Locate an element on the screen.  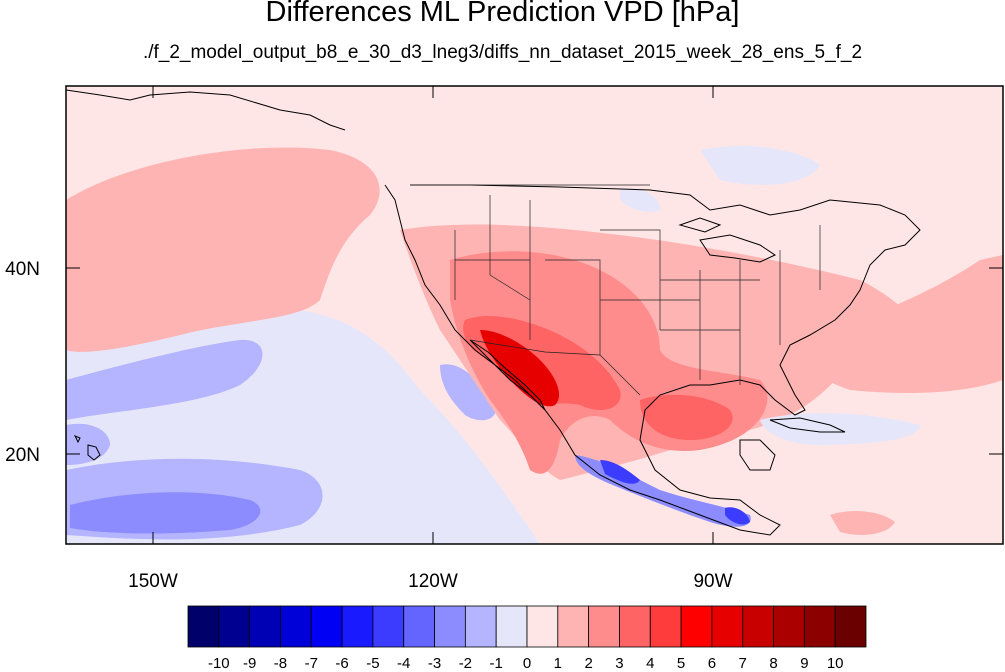
hudson-blue-patch is located at coordinates (640, 200).